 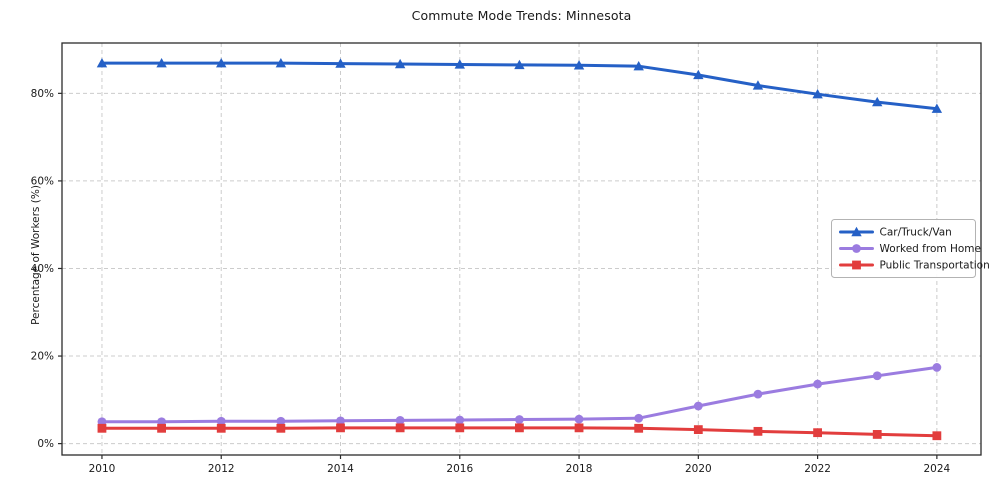 I want to click on x-tick-label: 2014, so click(x=340, y=469).